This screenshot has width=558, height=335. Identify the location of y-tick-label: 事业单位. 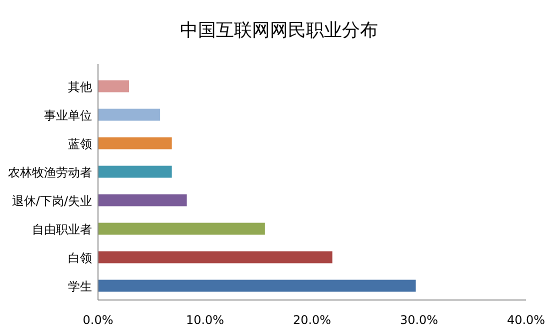
(68, 115).